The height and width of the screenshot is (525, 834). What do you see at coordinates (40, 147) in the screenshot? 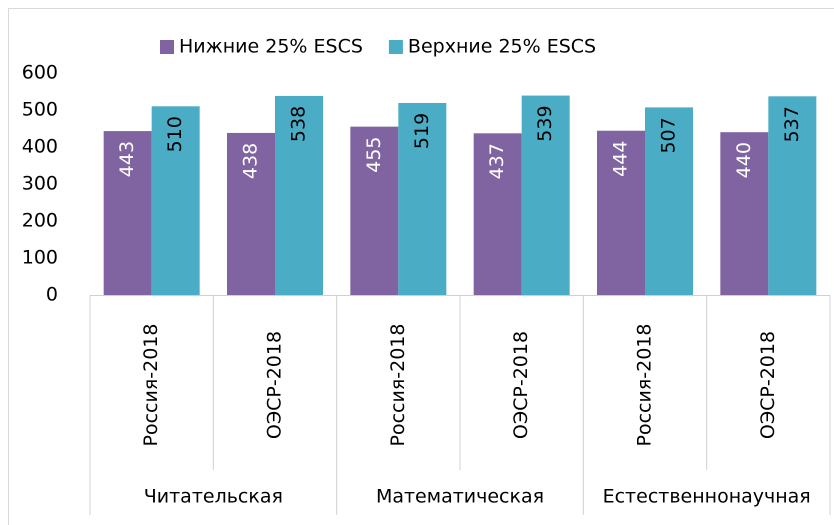
I see `y-tick-label: 400` at bounding box center [40, 147].